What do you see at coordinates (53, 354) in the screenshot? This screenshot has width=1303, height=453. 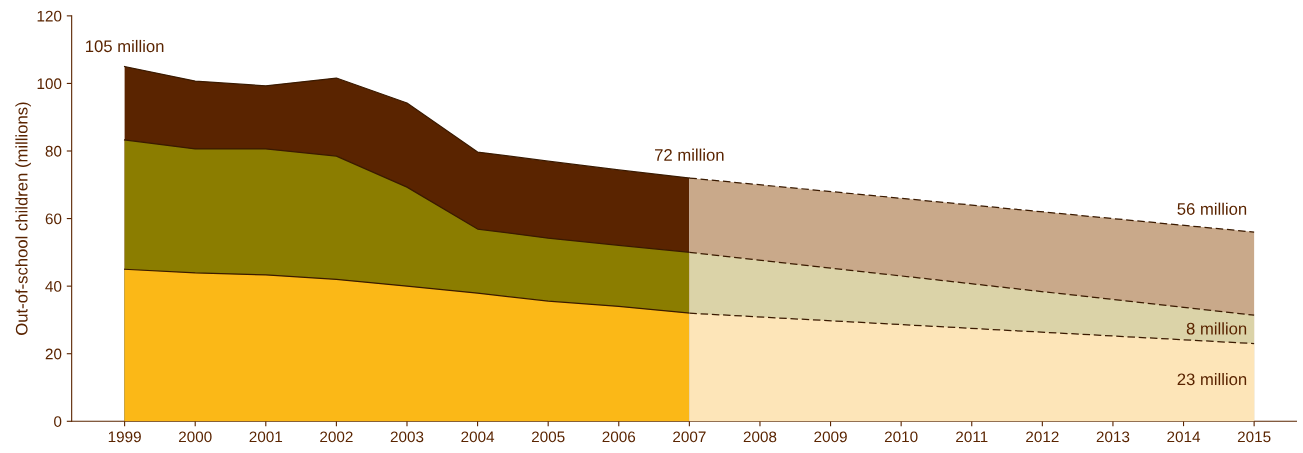 I see `y-tick-label: 20` at bounding box center [53, 354].